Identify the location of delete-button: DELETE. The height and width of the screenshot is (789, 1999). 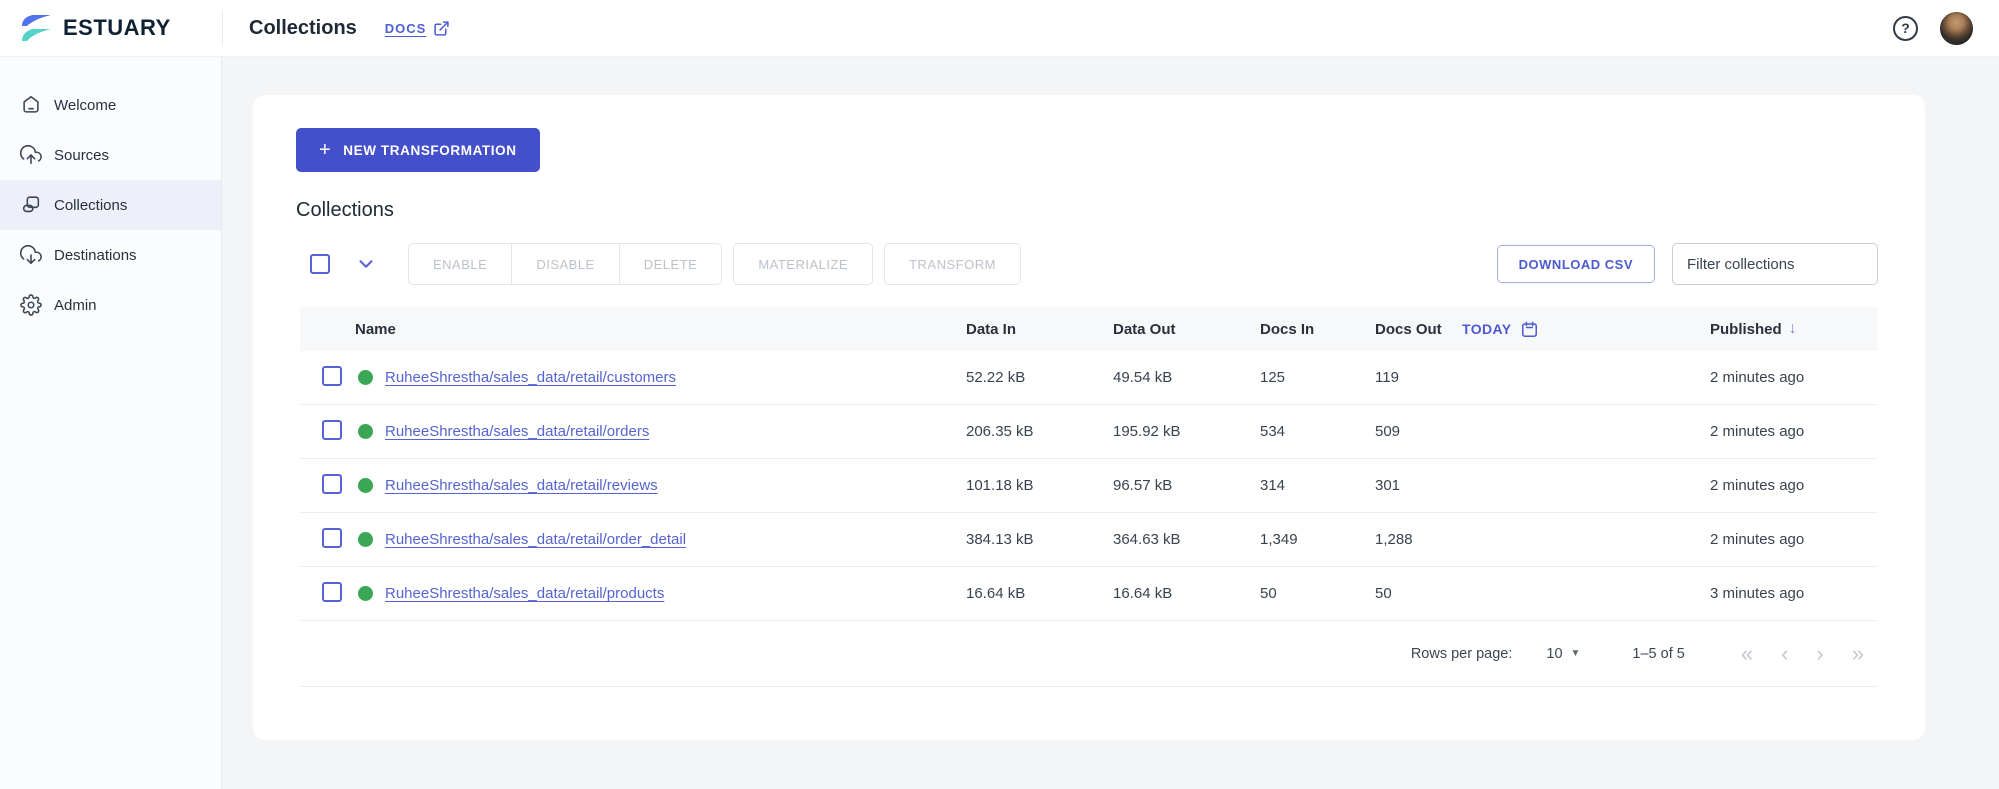
(670, 264).